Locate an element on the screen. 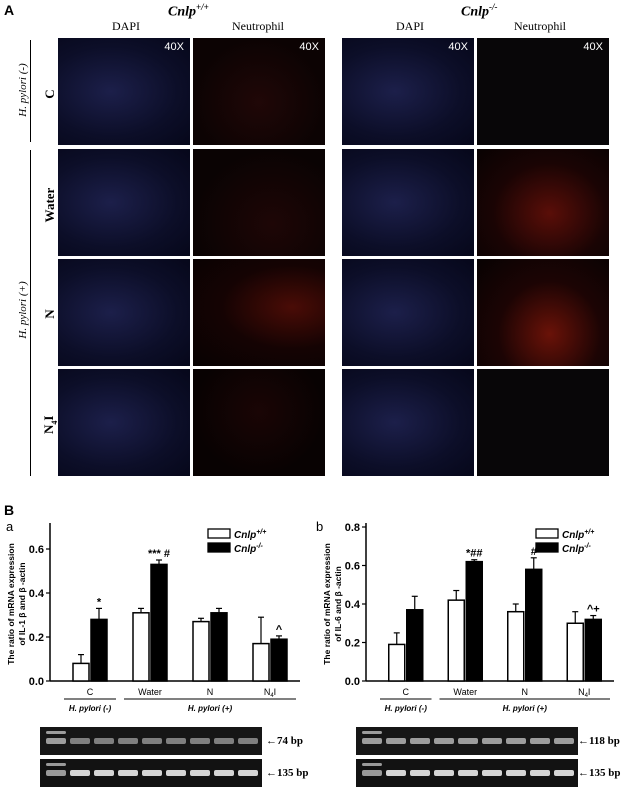 The height and width of the screenshot is (793, 628). category-label: N4I is located at coordinates (270, 693).